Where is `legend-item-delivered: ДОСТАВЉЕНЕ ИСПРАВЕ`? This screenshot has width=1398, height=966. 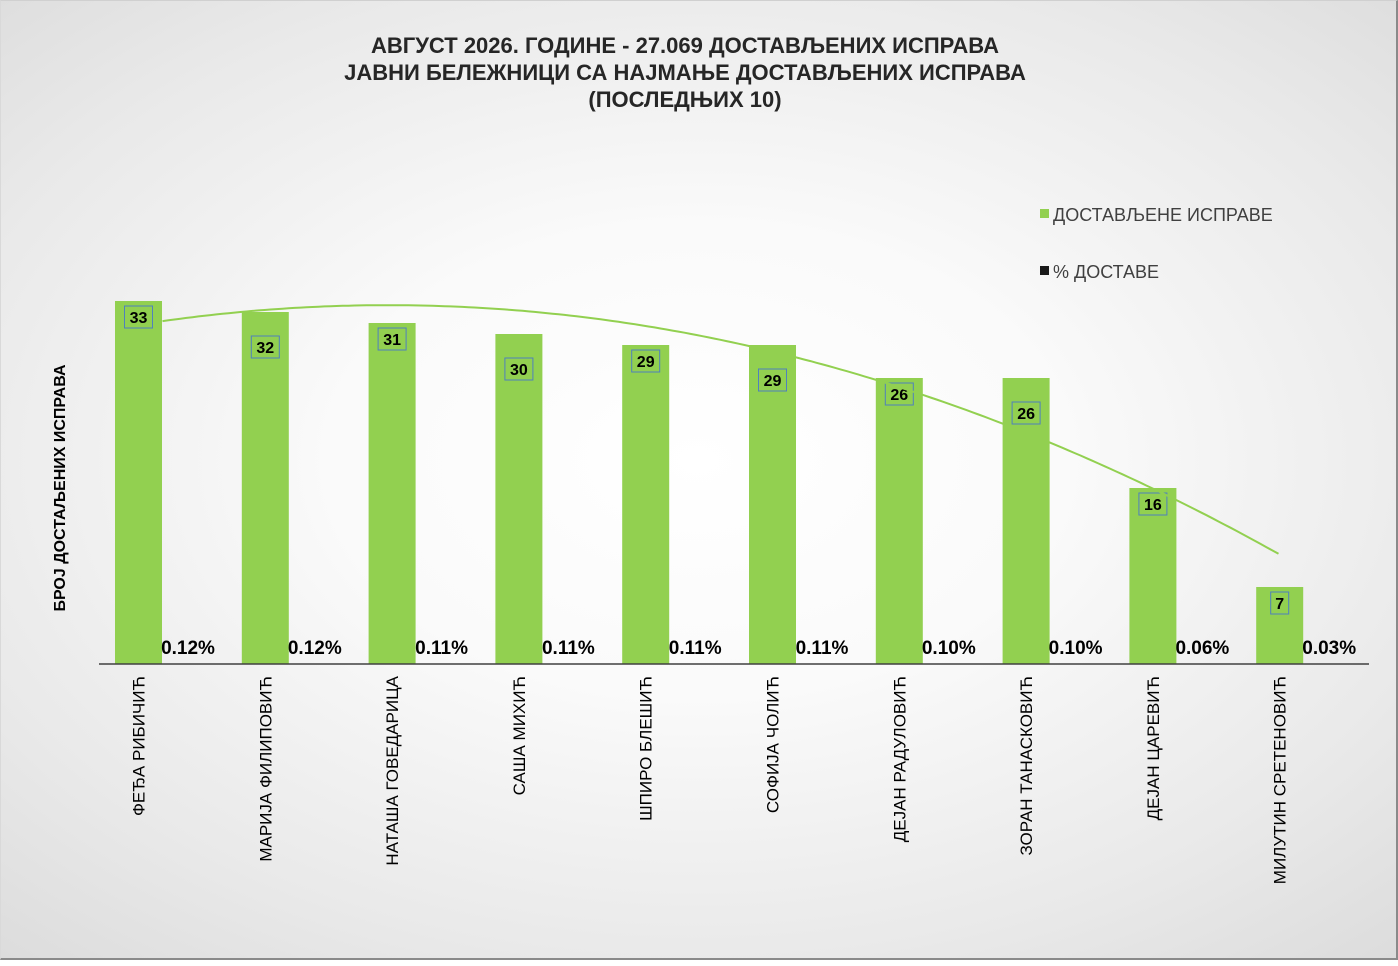 legend-item-delivered: ДОСТАВЉЕНЕ ИСПРАВЕ is located at coordinates (1156, 215).